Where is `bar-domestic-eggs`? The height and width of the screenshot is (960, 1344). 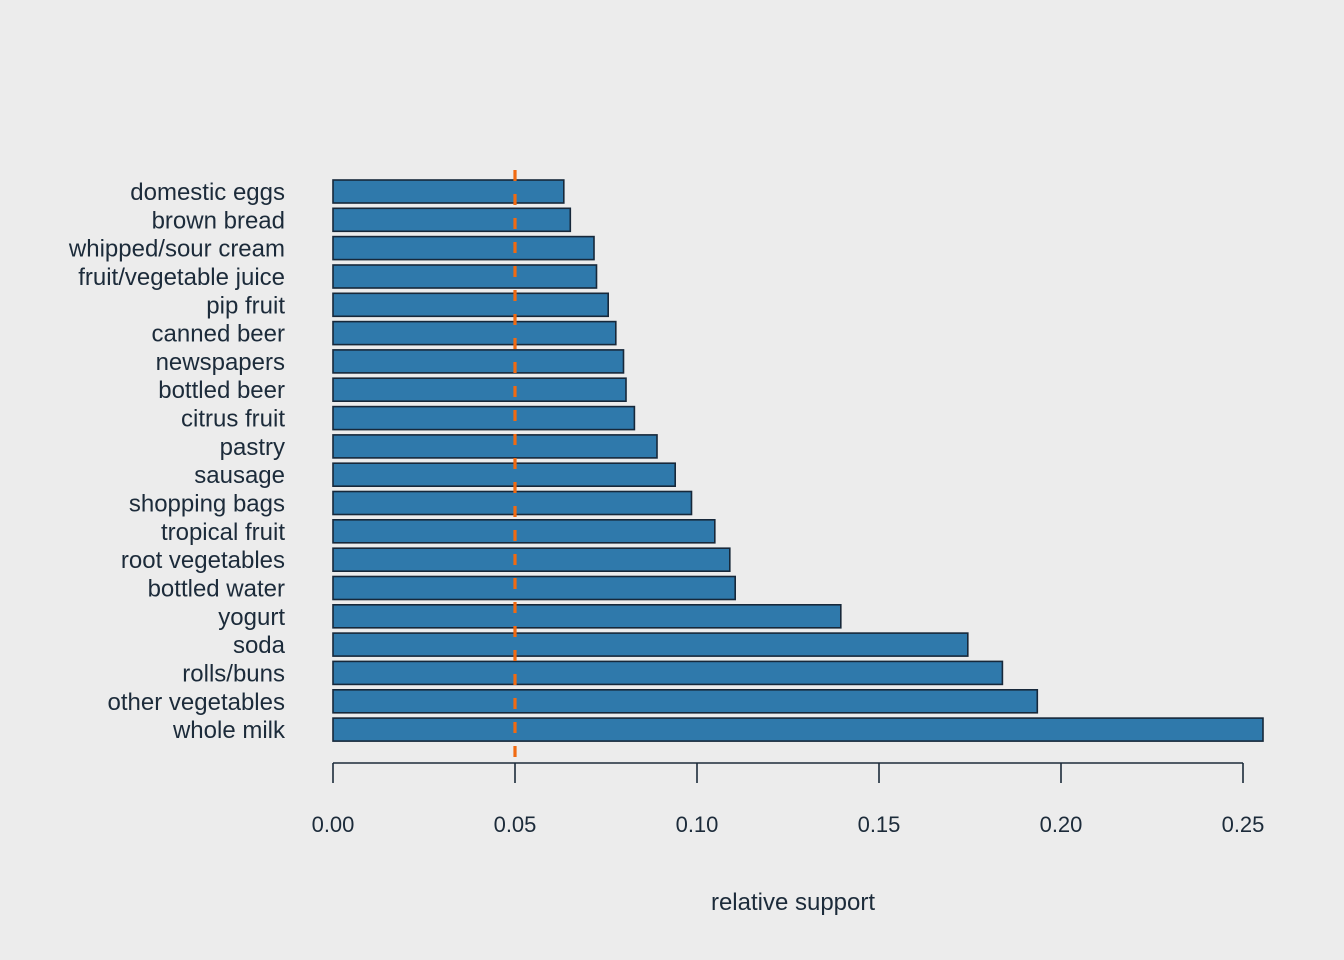 bar-domestic-eggs is located at coordinates (448, 191).